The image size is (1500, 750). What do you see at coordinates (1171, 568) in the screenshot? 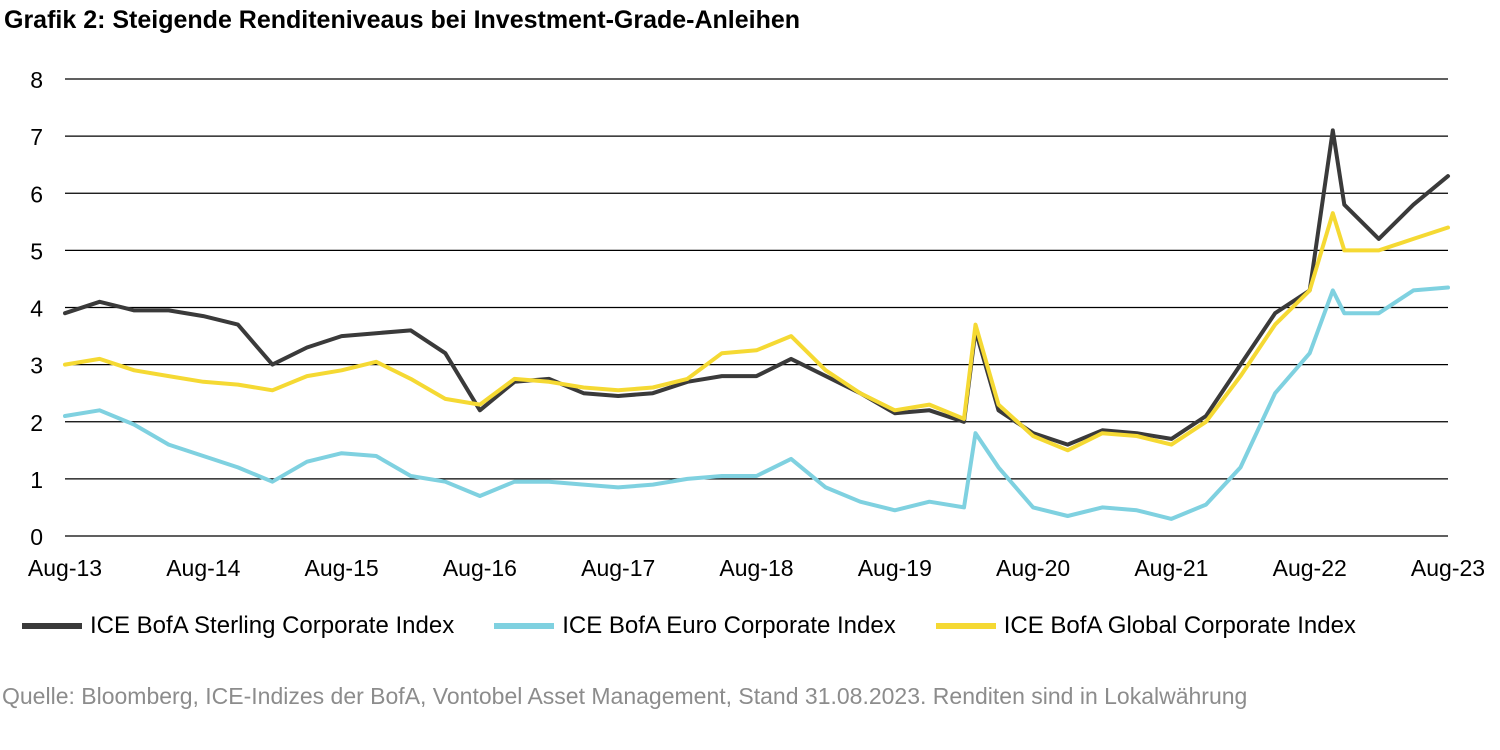
I see `x-tick-label: Aug-21` at bounding box center [1171, 568].